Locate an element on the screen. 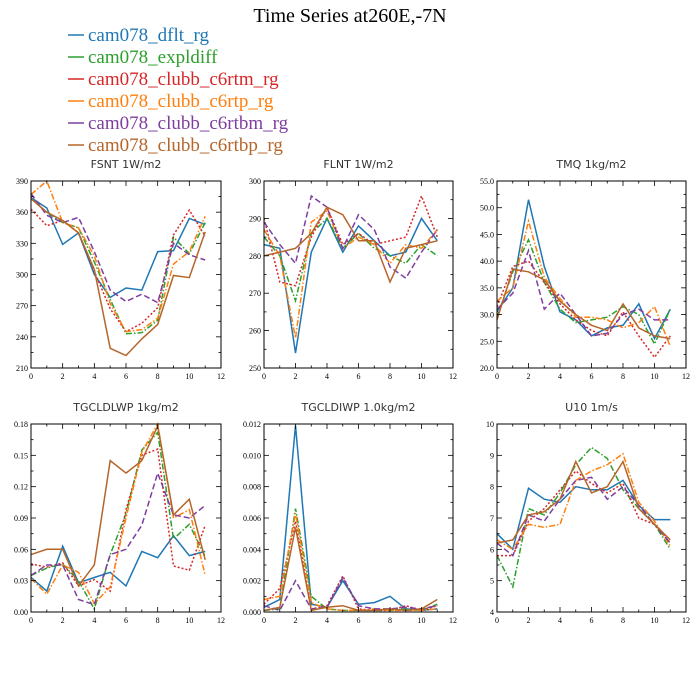 The width and height of the screenshot is (700, 700). panel-title: FSNT 1W/m2 is located at coordinates (126, 164).